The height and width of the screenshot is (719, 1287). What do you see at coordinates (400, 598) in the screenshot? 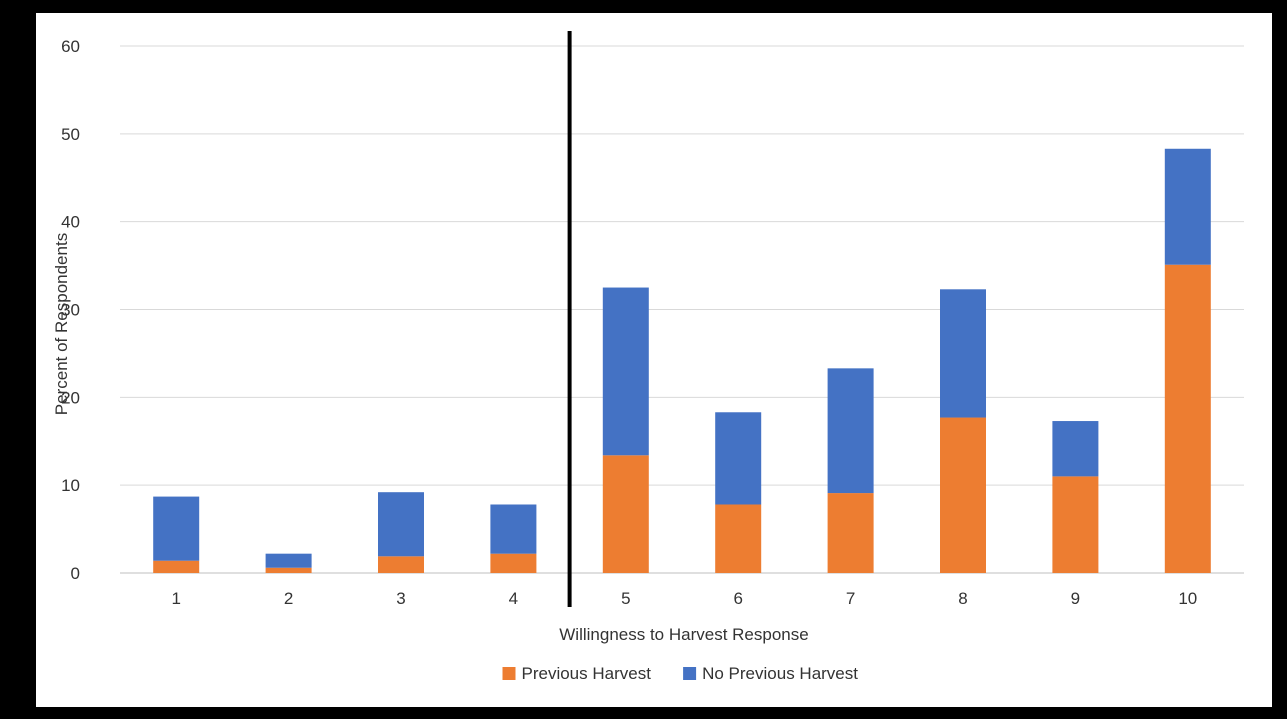
I see `x-tick-label: 3` at bounding box center [400, 598].